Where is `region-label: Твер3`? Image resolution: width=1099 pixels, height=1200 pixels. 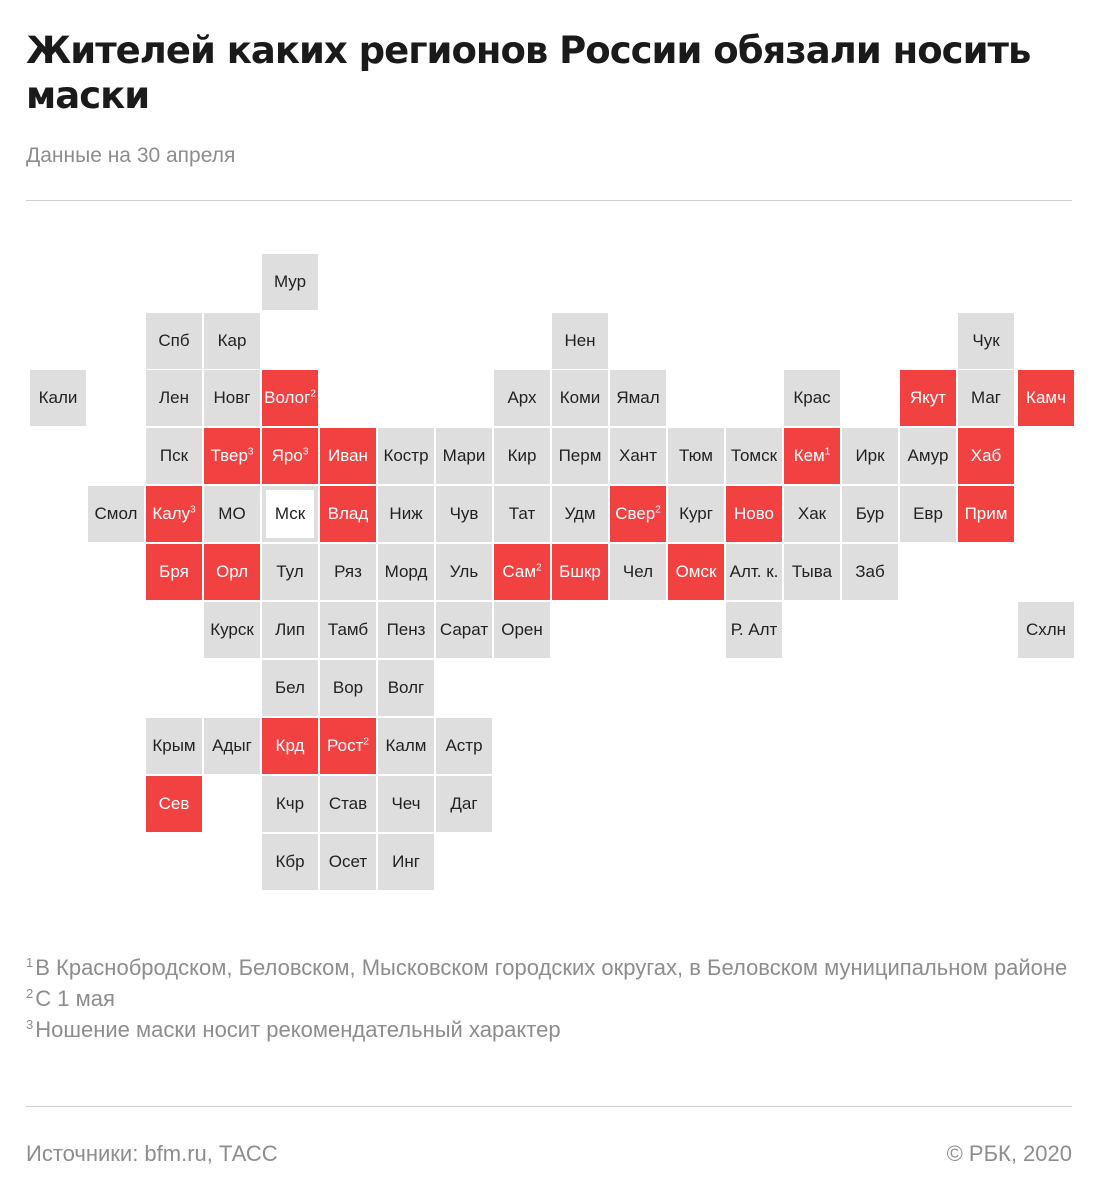 region-label: Твер3 is located at coordinates (232, 455).